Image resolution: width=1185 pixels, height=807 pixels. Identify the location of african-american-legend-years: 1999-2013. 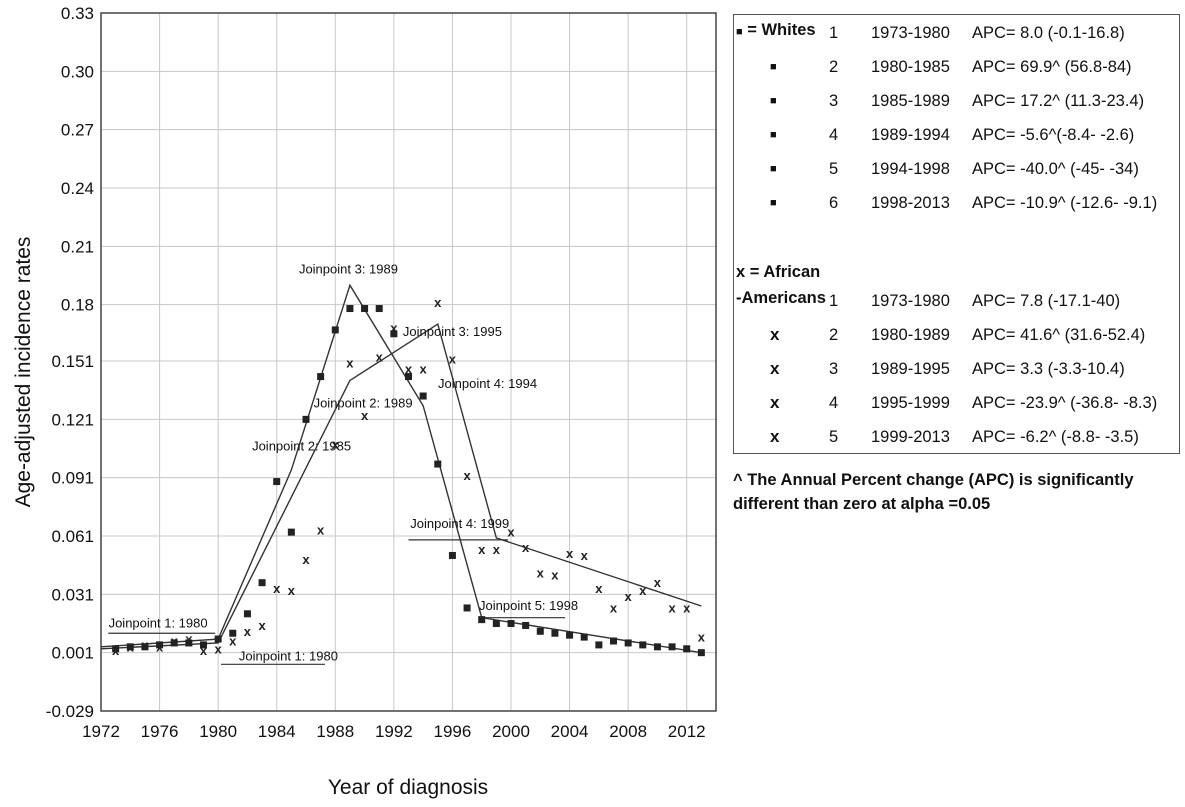
(910, 437).